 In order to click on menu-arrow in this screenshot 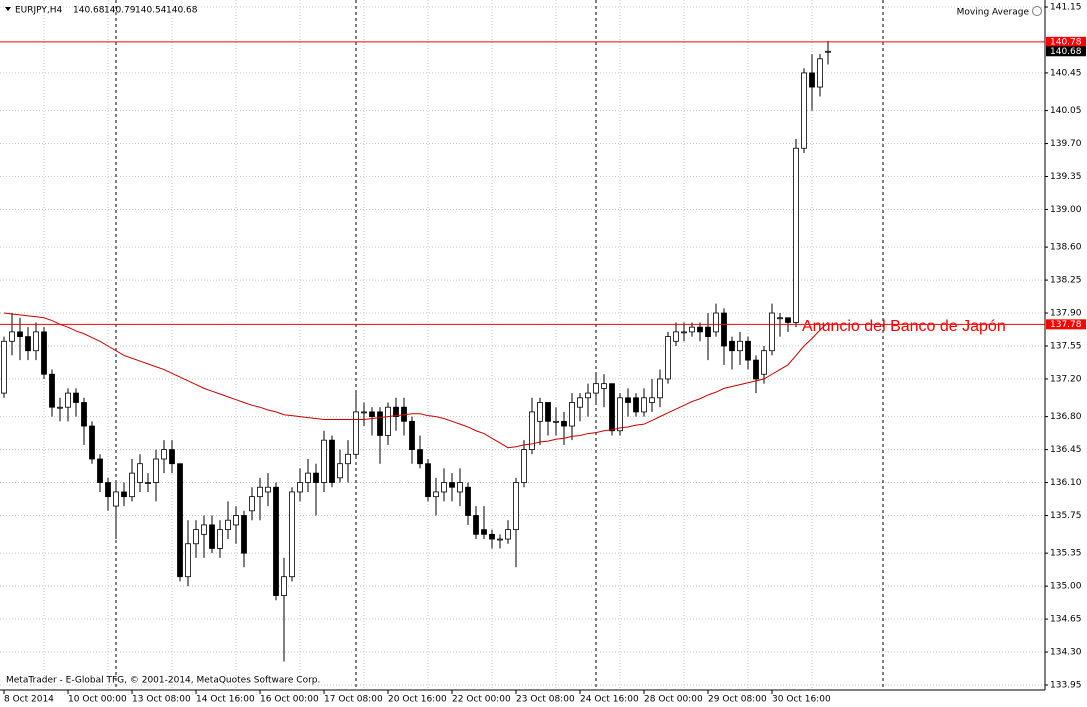, I will do `click(8, 9)`.